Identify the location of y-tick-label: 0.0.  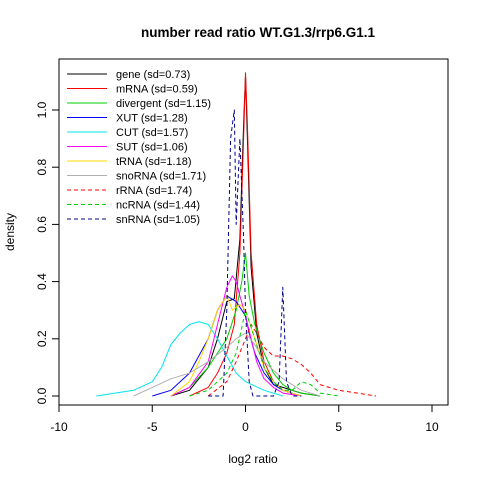
(42, 395).